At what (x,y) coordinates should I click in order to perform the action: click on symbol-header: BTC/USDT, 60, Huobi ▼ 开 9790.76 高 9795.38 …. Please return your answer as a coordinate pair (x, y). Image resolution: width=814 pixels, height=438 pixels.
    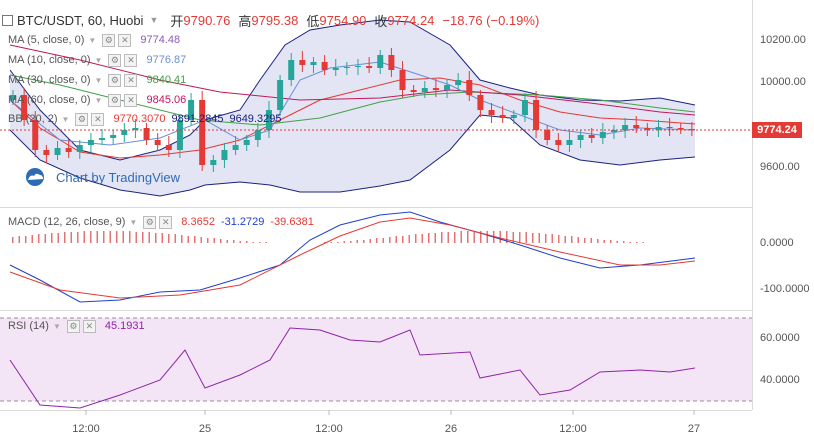
    Looking at the image, I should click on (274, 20).